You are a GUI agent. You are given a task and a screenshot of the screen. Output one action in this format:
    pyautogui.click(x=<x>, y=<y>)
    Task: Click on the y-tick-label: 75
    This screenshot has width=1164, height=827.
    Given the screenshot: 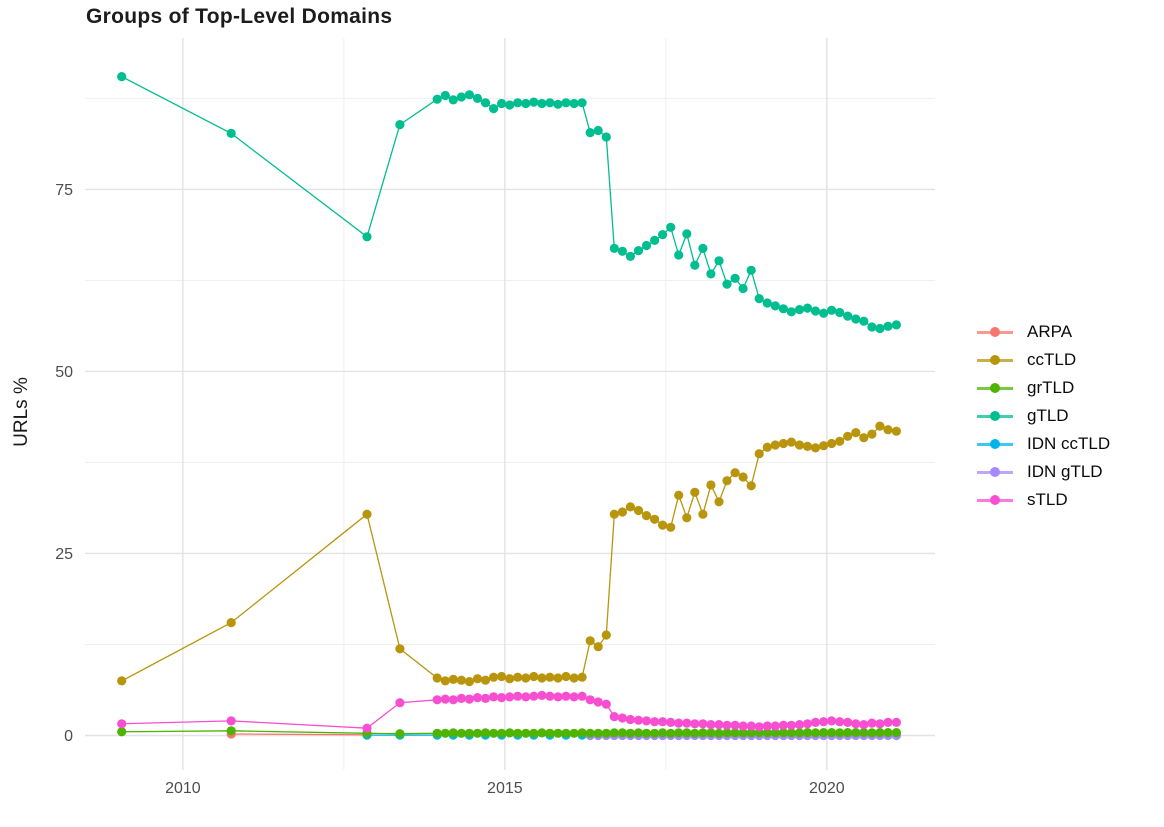 What is the action you would take?
    pyautogui.click(x=64, y=190)
    